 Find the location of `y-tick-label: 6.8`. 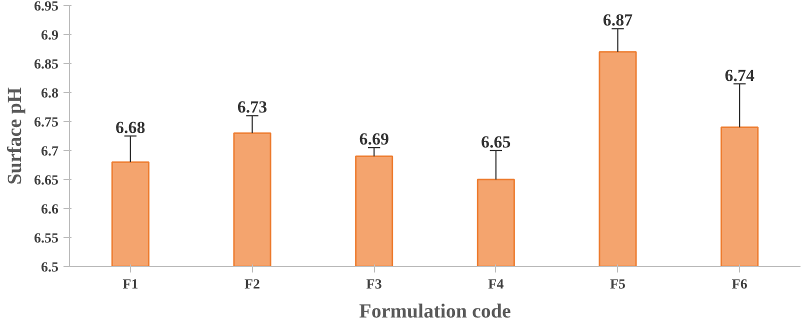

y-tick-label: 6.8 is located at coordinates (49, 94).